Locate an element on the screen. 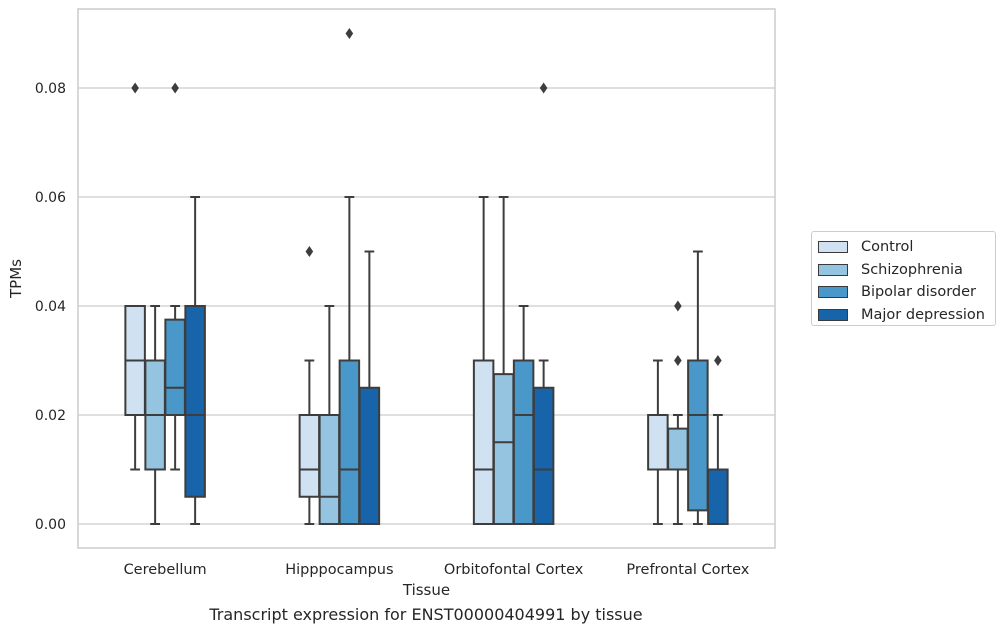 The image size is (1007, 634). legend-swatch-control is located at coordinates (833, 247).